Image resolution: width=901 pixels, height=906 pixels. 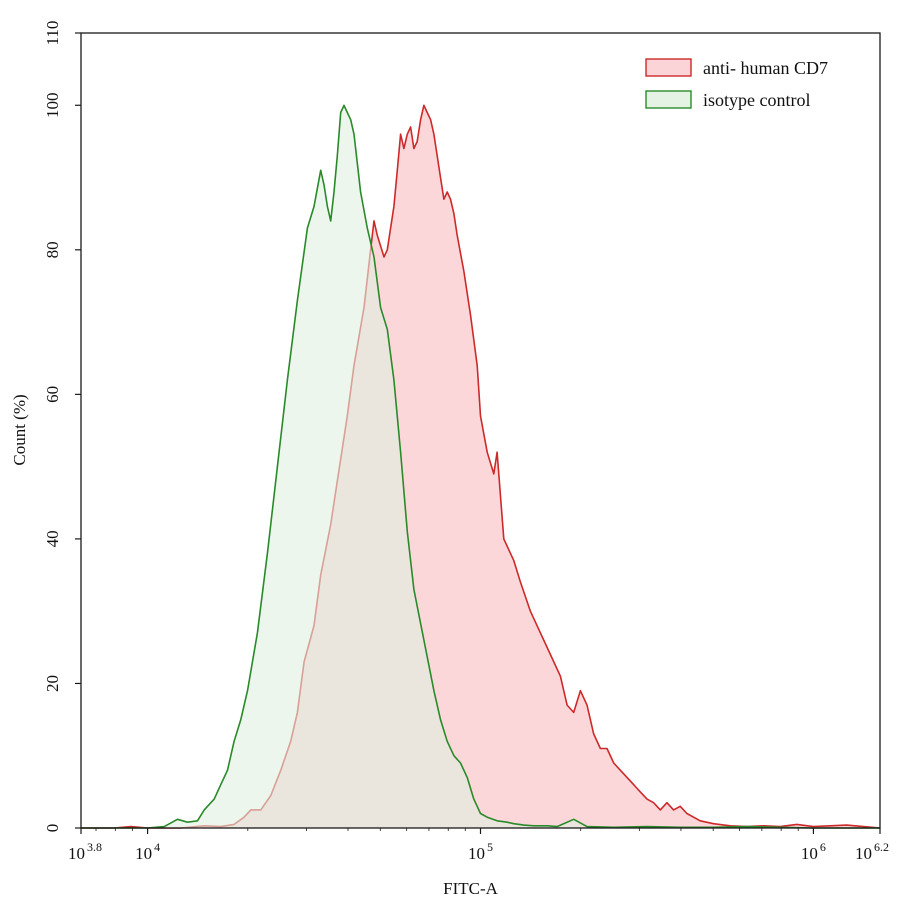 I want to click on y-tick-label: 0, so click(x=52, y=828).